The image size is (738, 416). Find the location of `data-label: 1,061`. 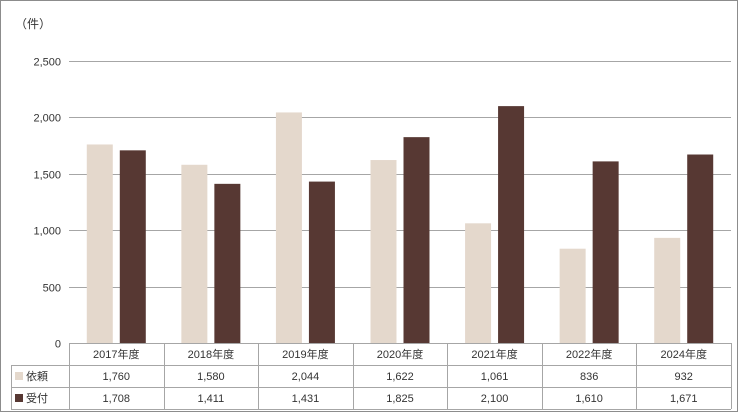

data-label: 1,061 is located at coordinates (495, 377).